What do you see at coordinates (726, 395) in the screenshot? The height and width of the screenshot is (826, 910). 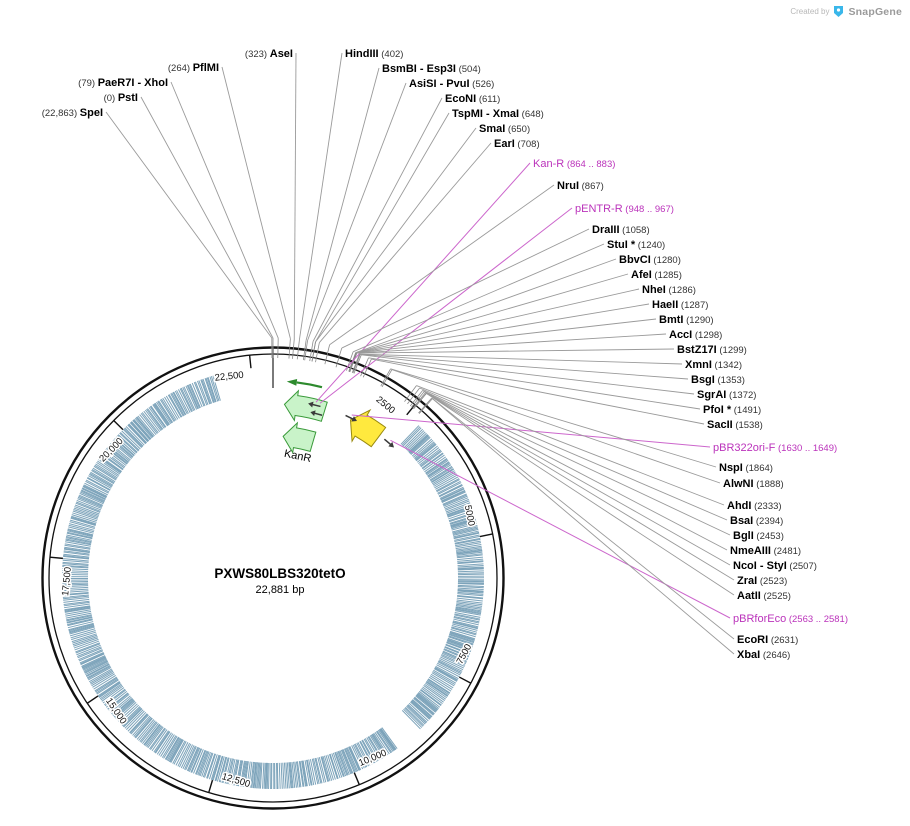 I see `label-sgrai: SgrAI (1372)` at bounding box center [726, 395].